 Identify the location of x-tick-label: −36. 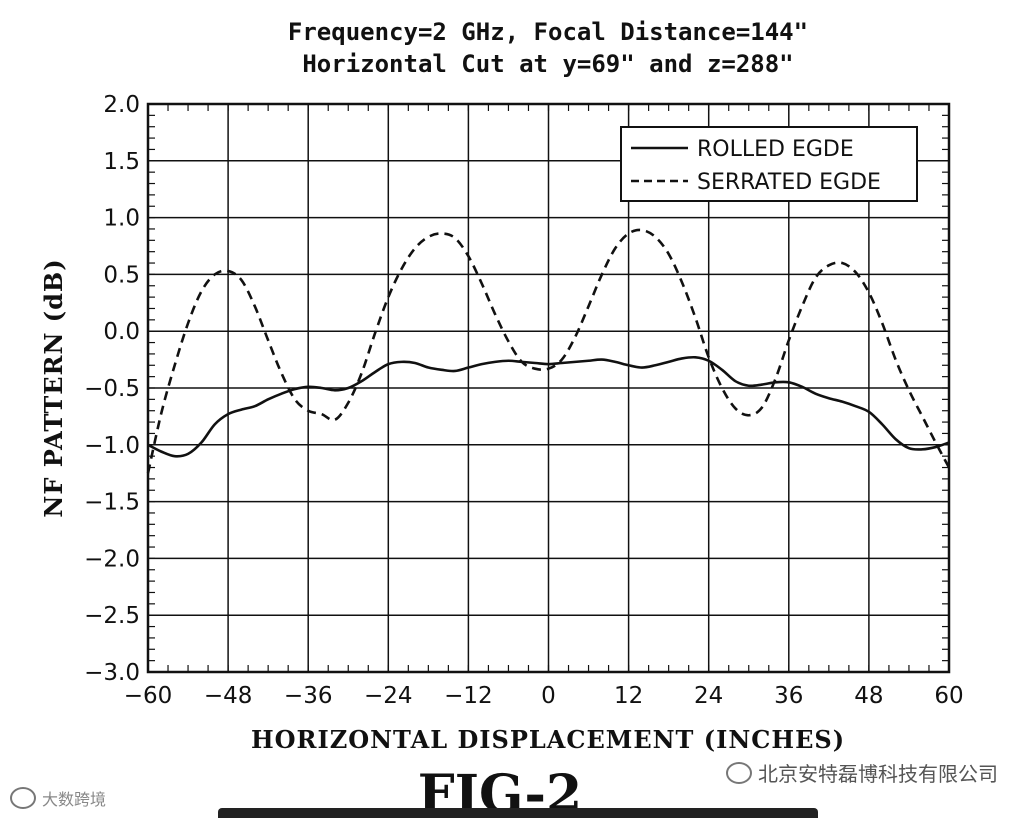
(308, 696).